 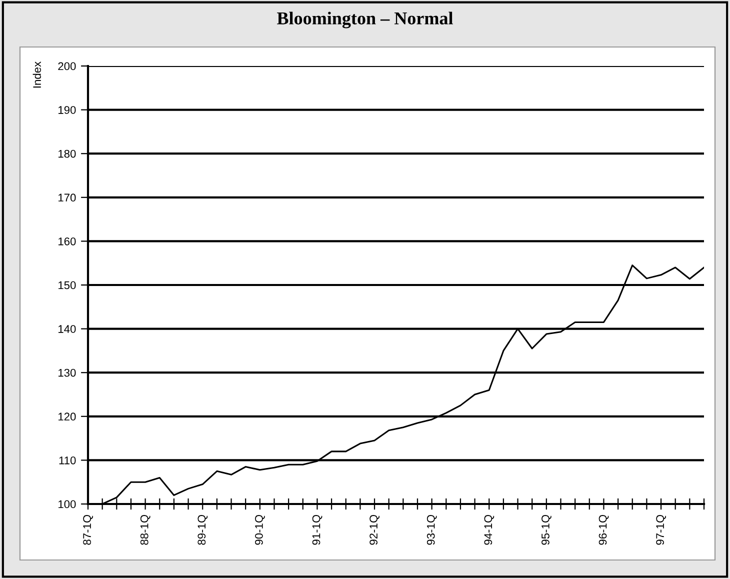 I want to click on y-tick-label: 150, so click(x=67, y=285).